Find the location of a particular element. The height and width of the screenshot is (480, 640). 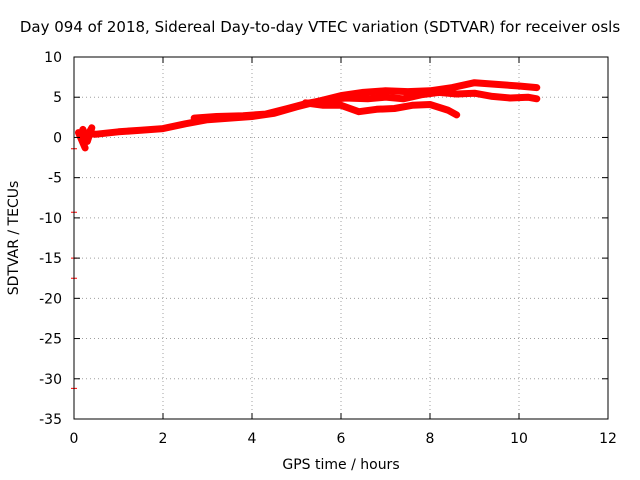

x-tick-label: 8 is located at coordinates (430, 439).